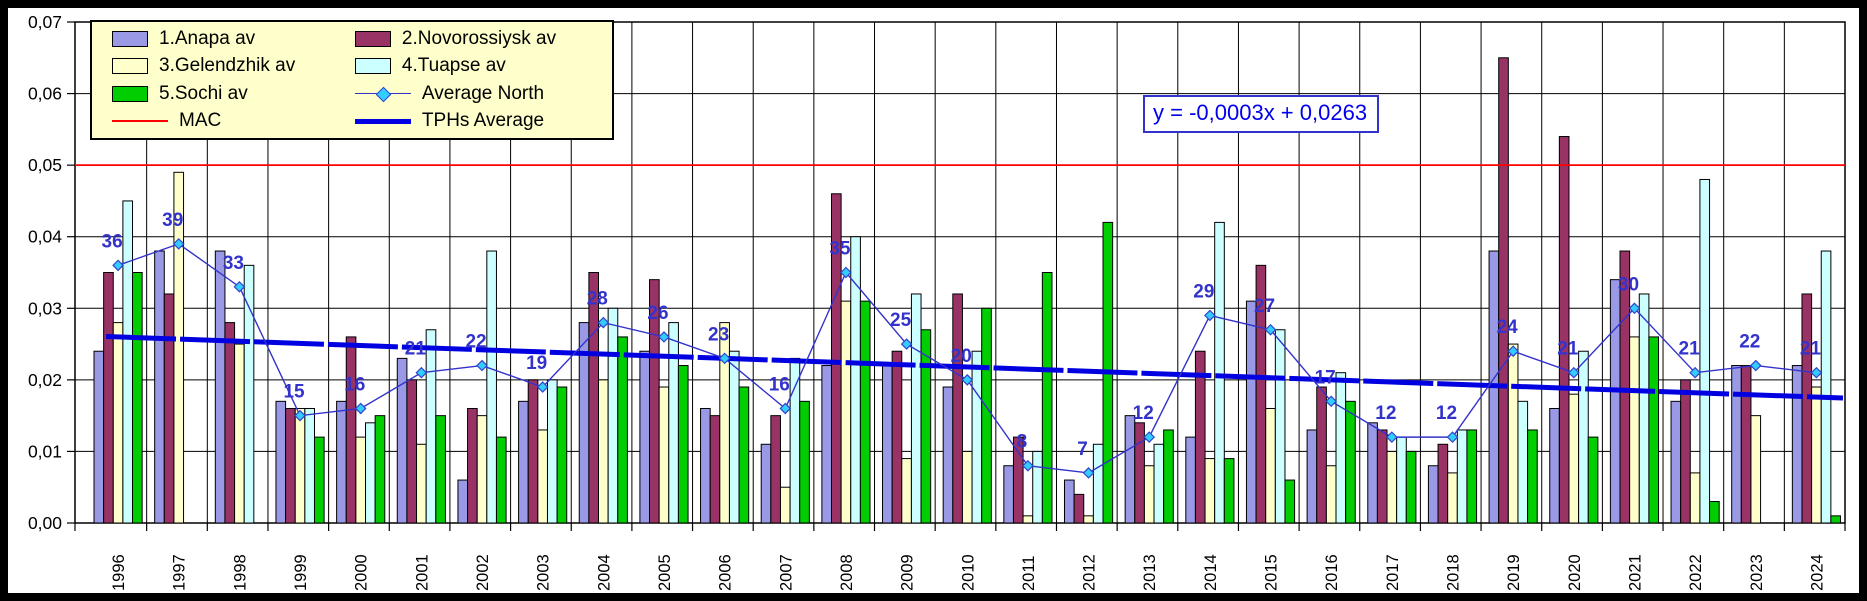 Image resolution: width=1867 pixels, height=601 pixels. Describe the element at coordinates (482, 365) in the screenshot. I see `avg-north-marker-2002` at that location.